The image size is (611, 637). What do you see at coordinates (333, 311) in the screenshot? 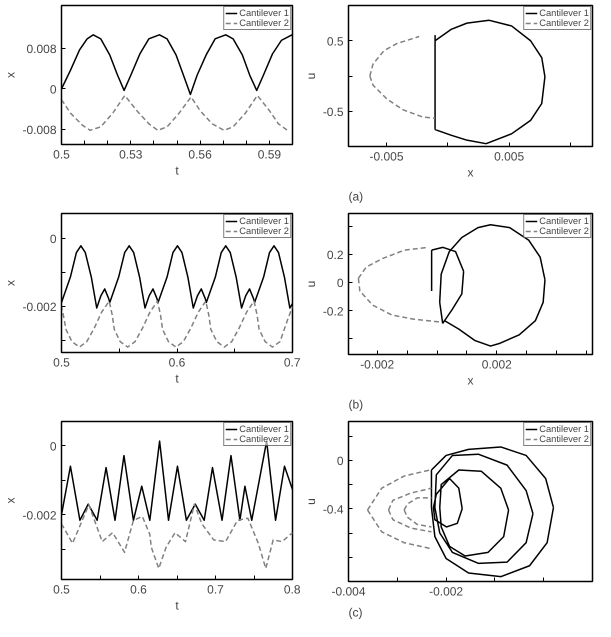
I see `y-tick-label: -0.2` at bounding box center [333, 311].